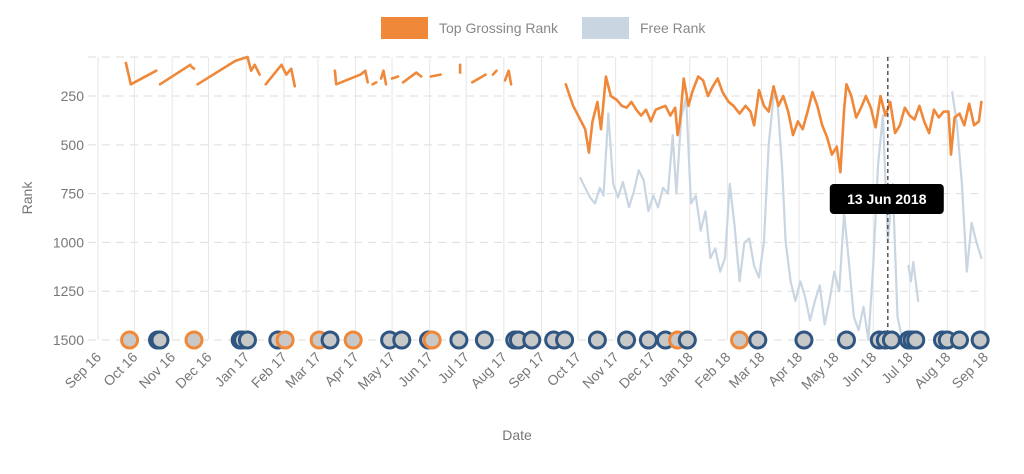 Image resolution: width=1024 pixels, height=474 pixels. I want to click on x-tick-label: Dec 17, so click(637, 370).